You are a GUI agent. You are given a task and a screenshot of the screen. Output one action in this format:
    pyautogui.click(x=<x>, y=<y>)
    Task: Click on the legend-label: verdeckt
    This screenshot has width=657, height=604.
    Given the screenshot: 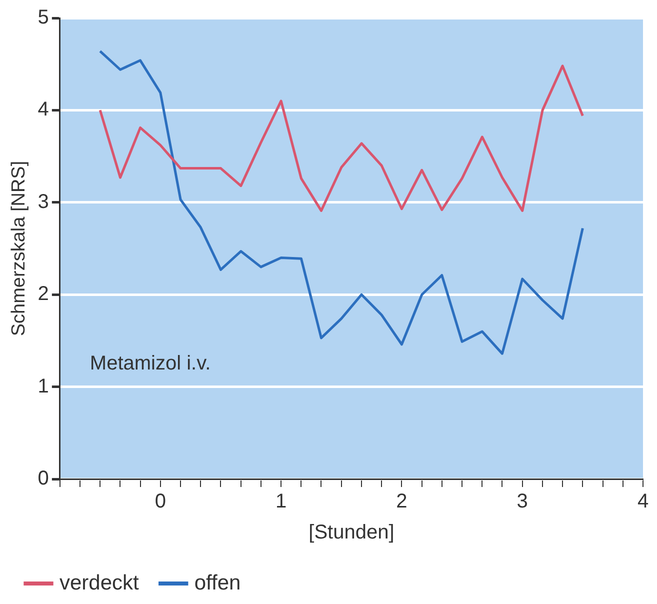 What is the action you would take?
    pyautogui.click(x=100, y=582)
    